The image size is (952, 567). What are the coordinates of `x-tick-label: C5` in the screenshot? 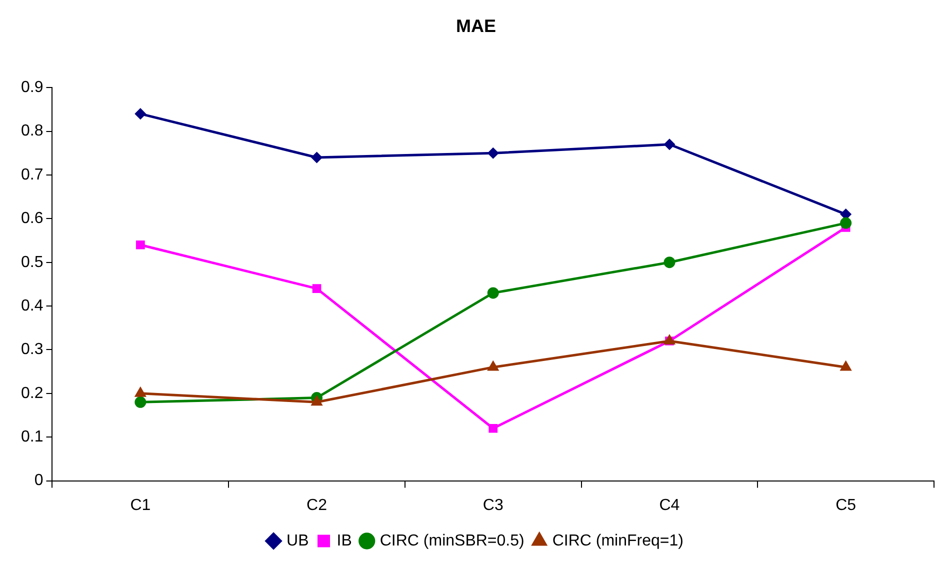 It's located at (846, 505).